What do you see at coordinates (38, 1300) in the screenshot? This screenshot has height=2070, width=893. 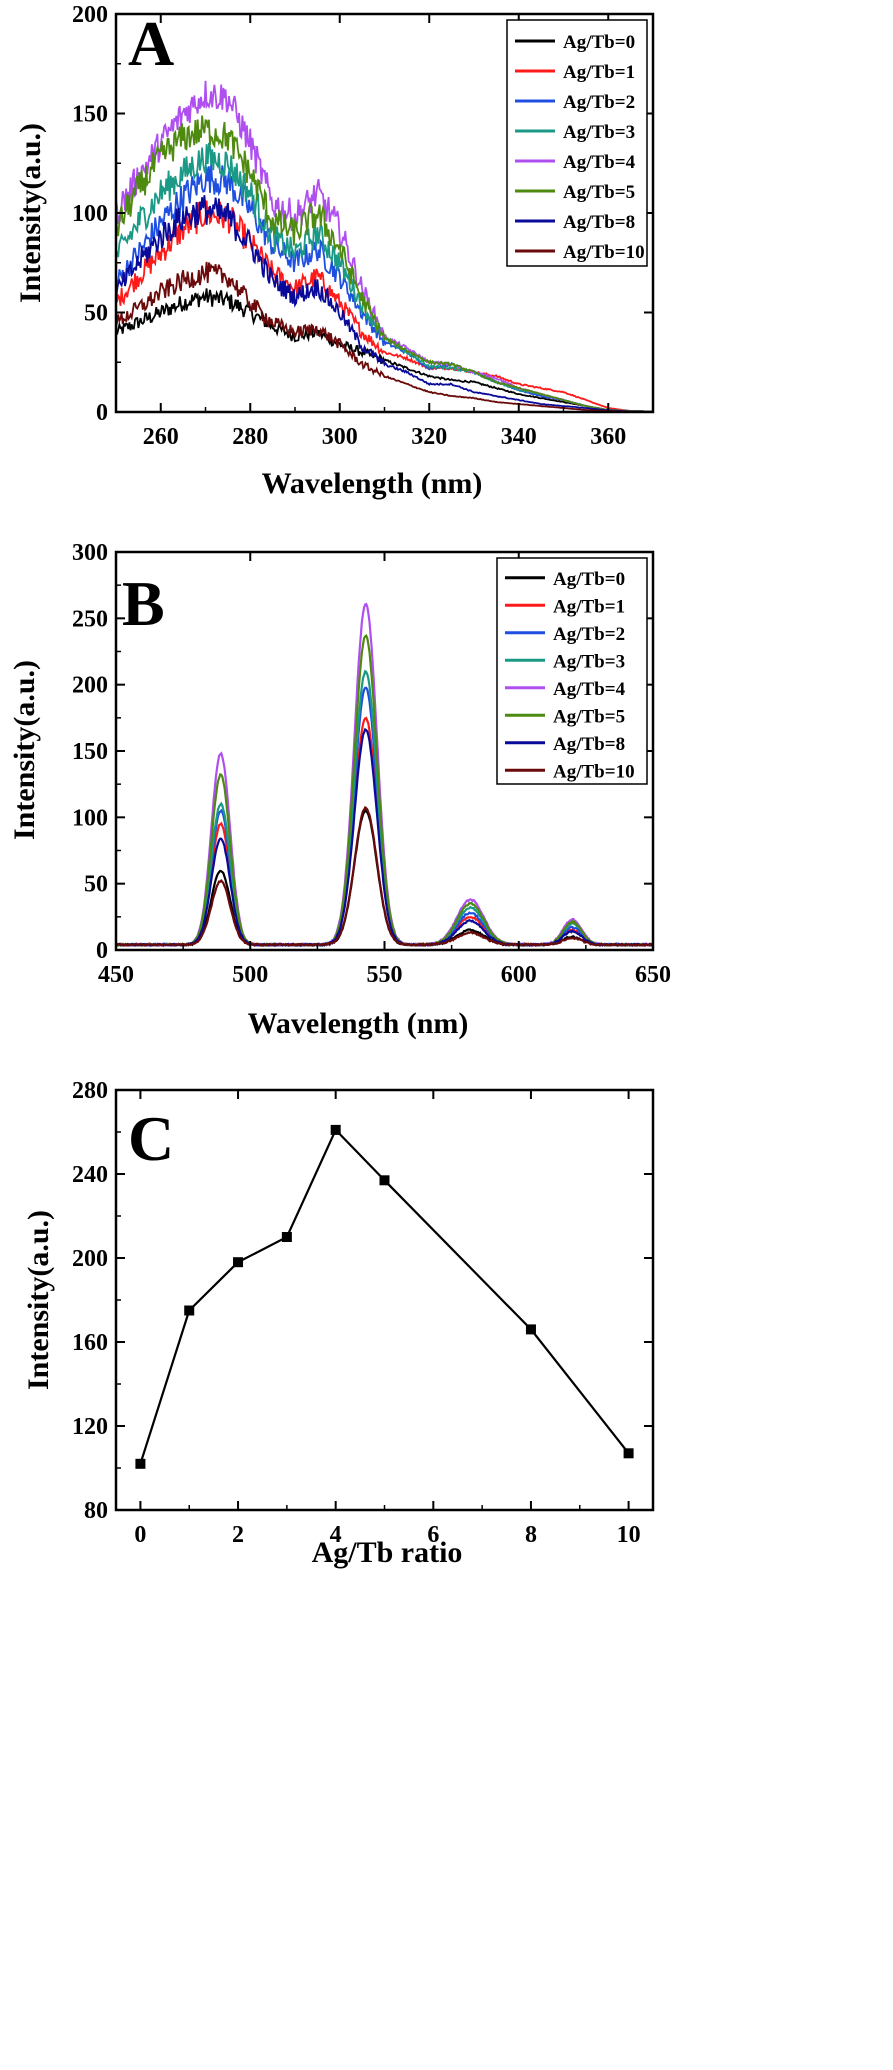 I see `panel-c-y-axis-label: Intensity(a.u.)` at bounding box center [38, 1300].